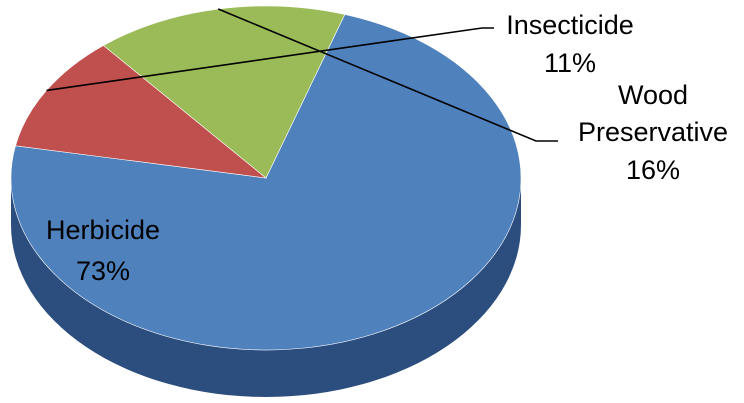 The image size is (744, 403). Describe the element at coordinates (653, 170) in the screenshot. I see `slice-value-wood: 16%` at that location.